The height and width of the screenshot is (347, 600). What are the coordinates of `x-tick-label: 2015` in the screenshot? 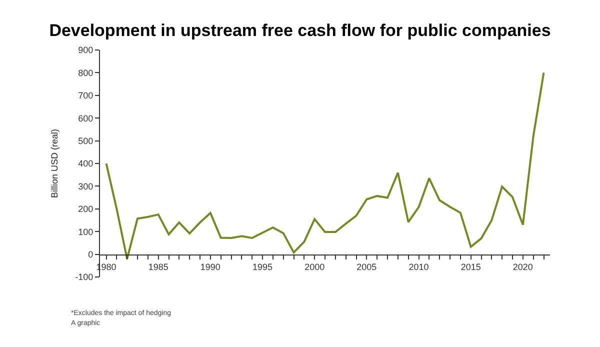 It's located at (470, 267).